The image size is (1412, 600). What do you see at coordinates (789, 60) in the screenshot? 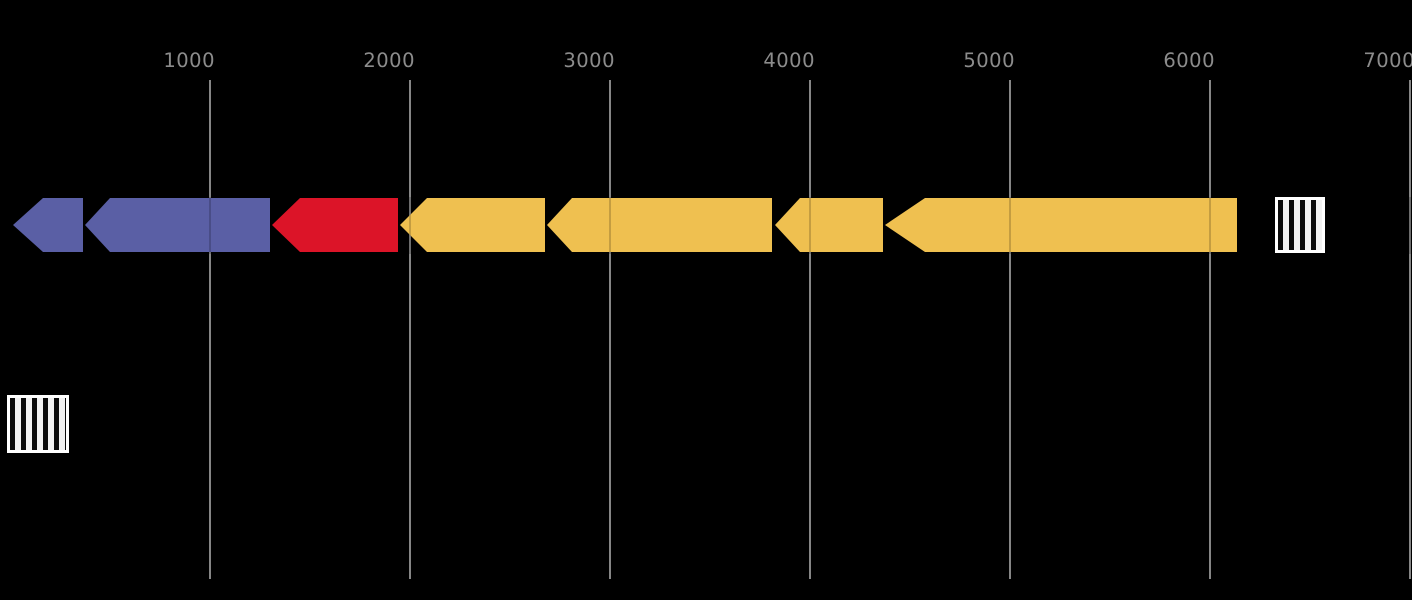
I see `axis-tick-label: 4000` at bounding box center [789, 60].